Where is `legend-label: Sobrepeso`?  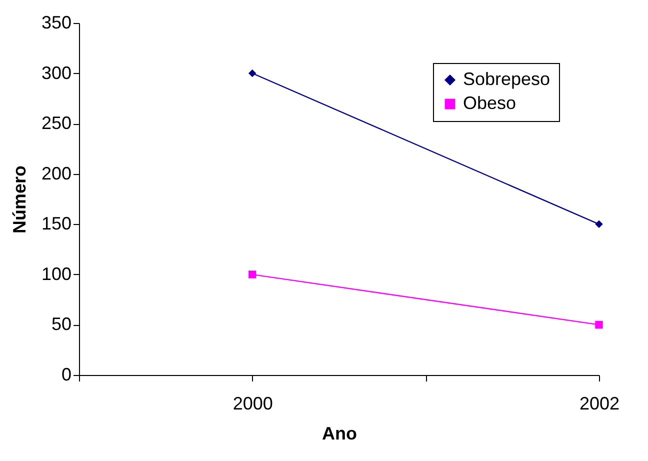 legend-label: Sobrepeso is located at coordinates (506, 79).